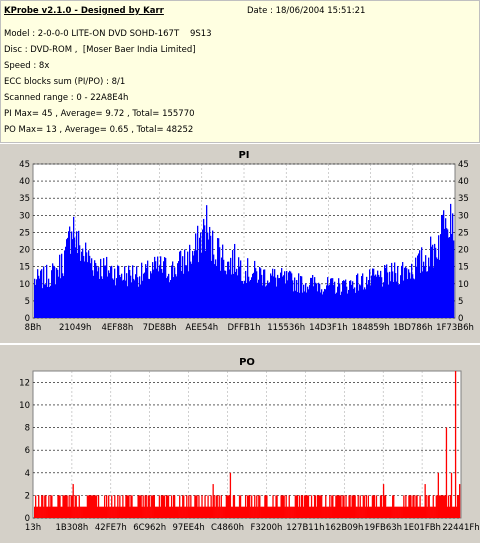 The image size is (480, 547). I want to click on pi-xtick-label: 21049h, so click(75, 328).